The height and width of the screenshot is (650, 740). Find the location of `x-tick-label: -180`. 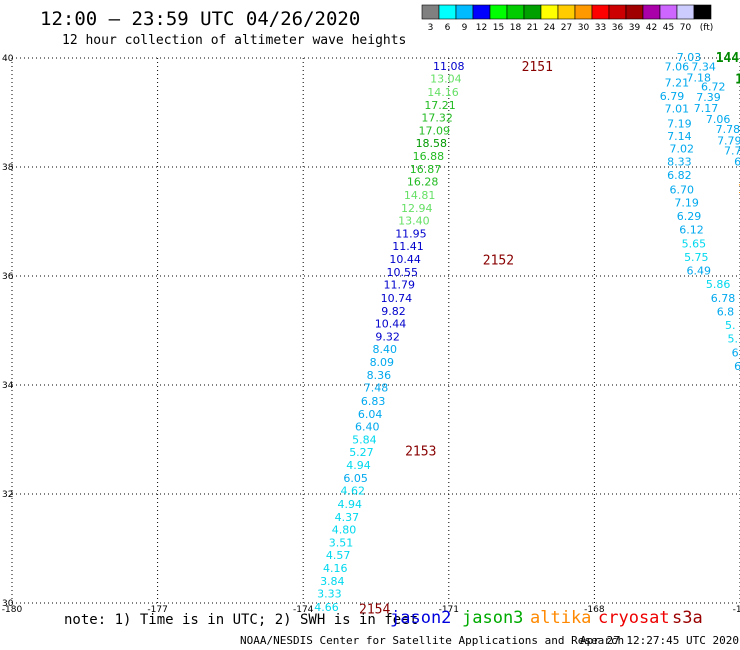

x-tick-label: -180 is located at coordinates (12, 610).